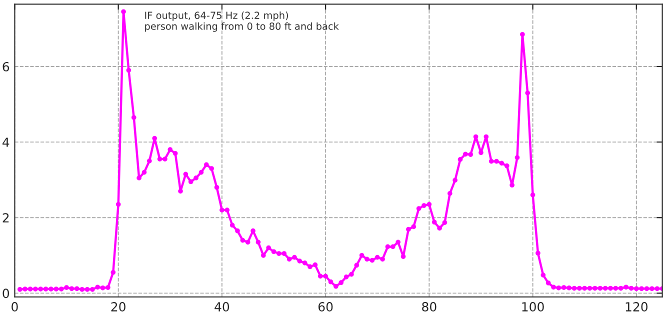 The width and height of the screenshot is (669, 320). Describe the element at coordinates (325, 307) in the screenshot. I see `x-tick-label: 60` at that location.